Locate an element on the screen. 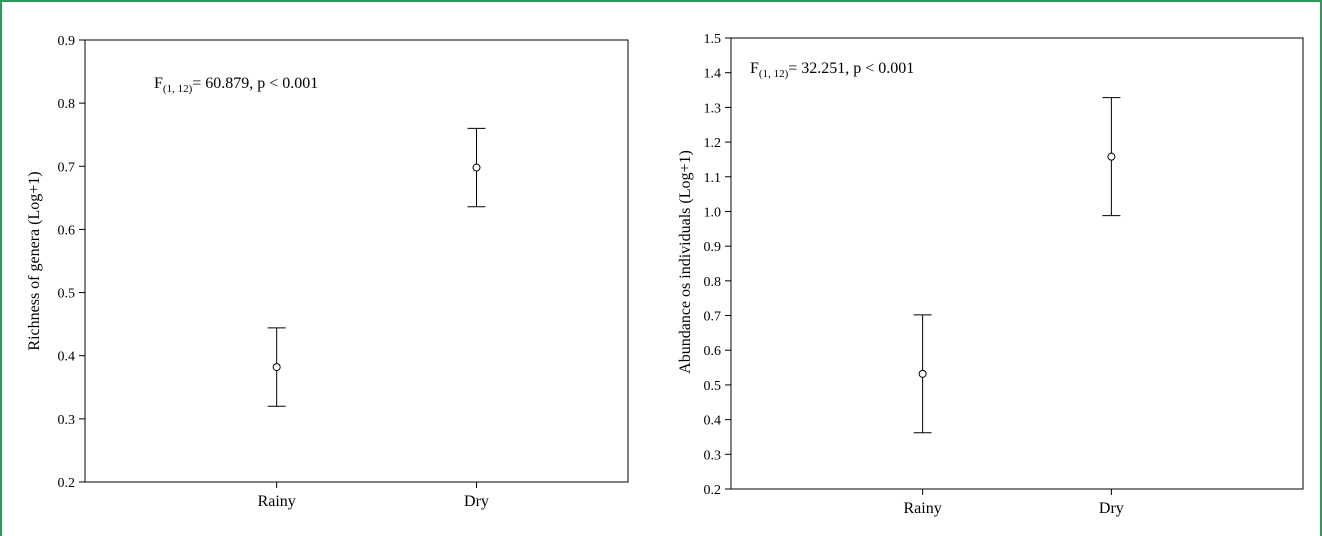 This screenshot has height=536, width=1322. stats-annotation: F(1, 12)= 60.879, p < 0.001 is located at coordinates (236, 85).